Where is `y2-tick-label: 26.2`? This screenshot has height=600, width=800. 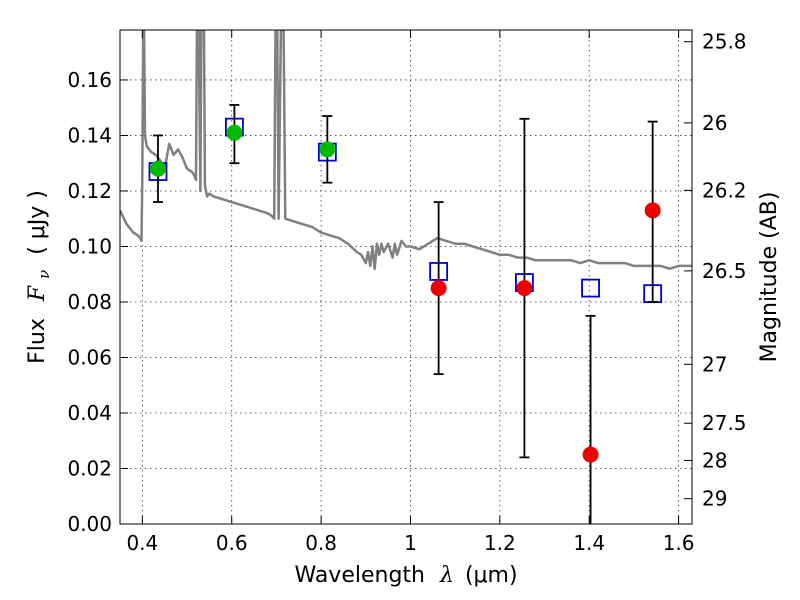 y2-tick-label: 26.2 is located at coordinates (724, 190).